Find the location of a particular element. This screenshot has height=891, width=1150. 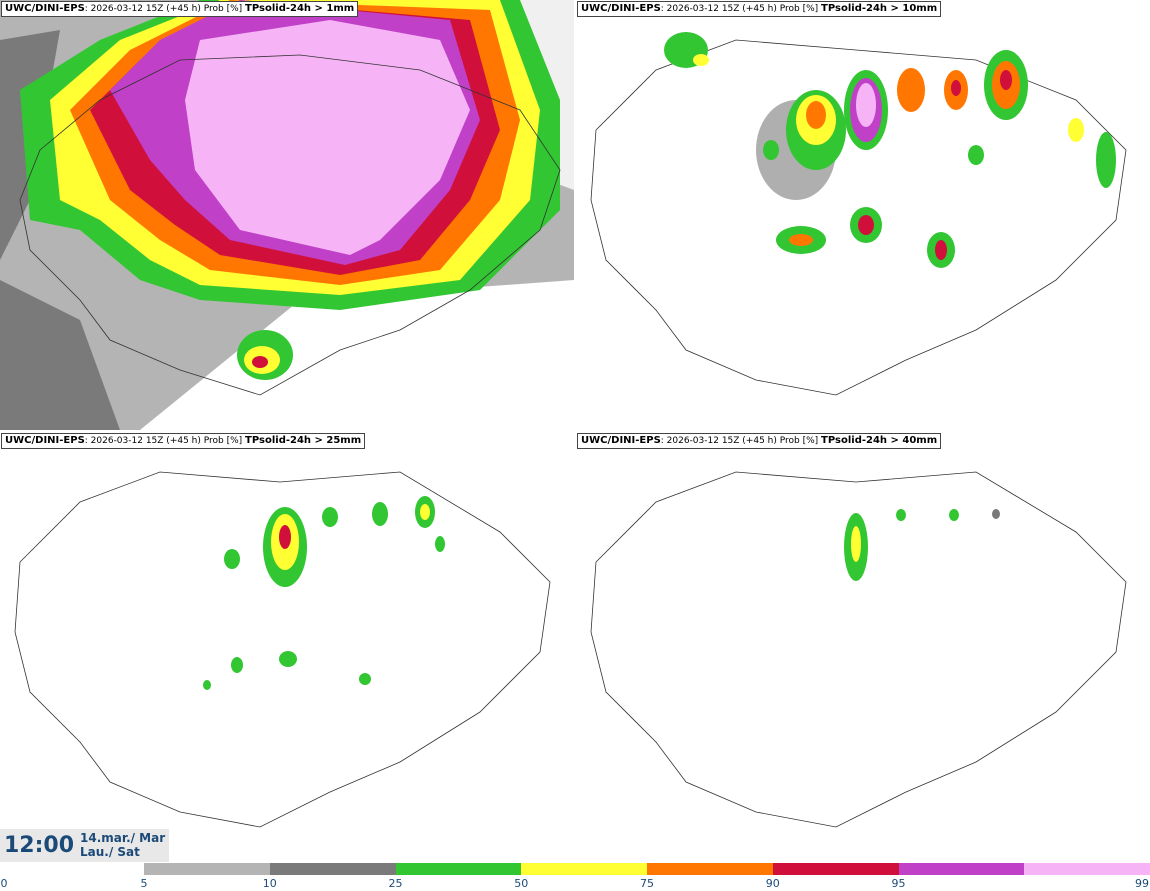

valid-date: 14.mar./ Mar is located at coordinates (123, 838).